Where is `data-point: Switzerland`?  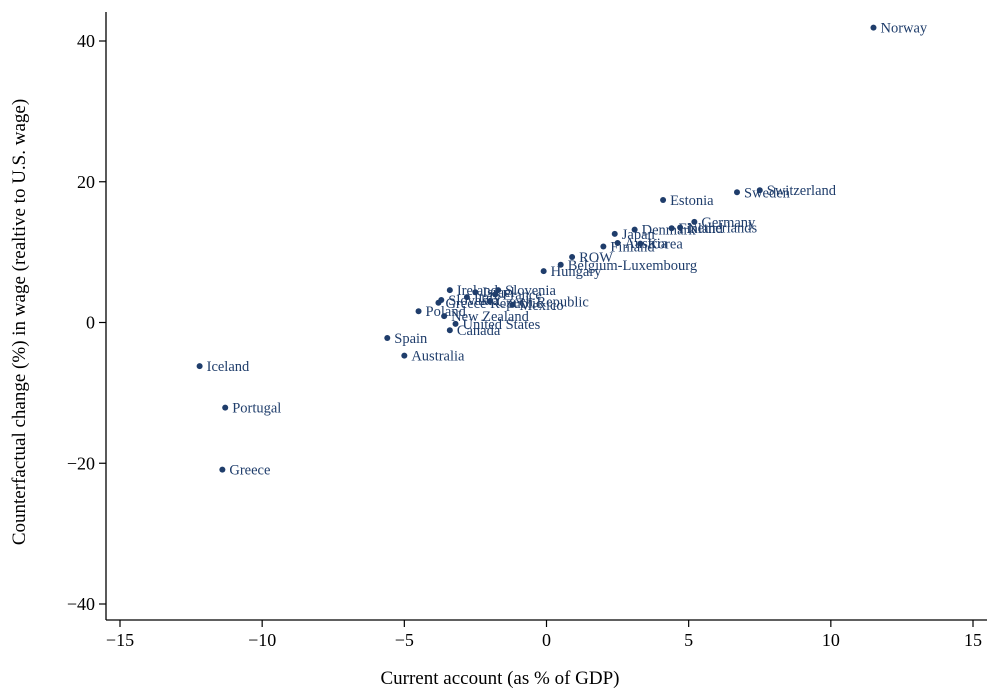
data-point: Switzerland is located at coordinates (796, 191).